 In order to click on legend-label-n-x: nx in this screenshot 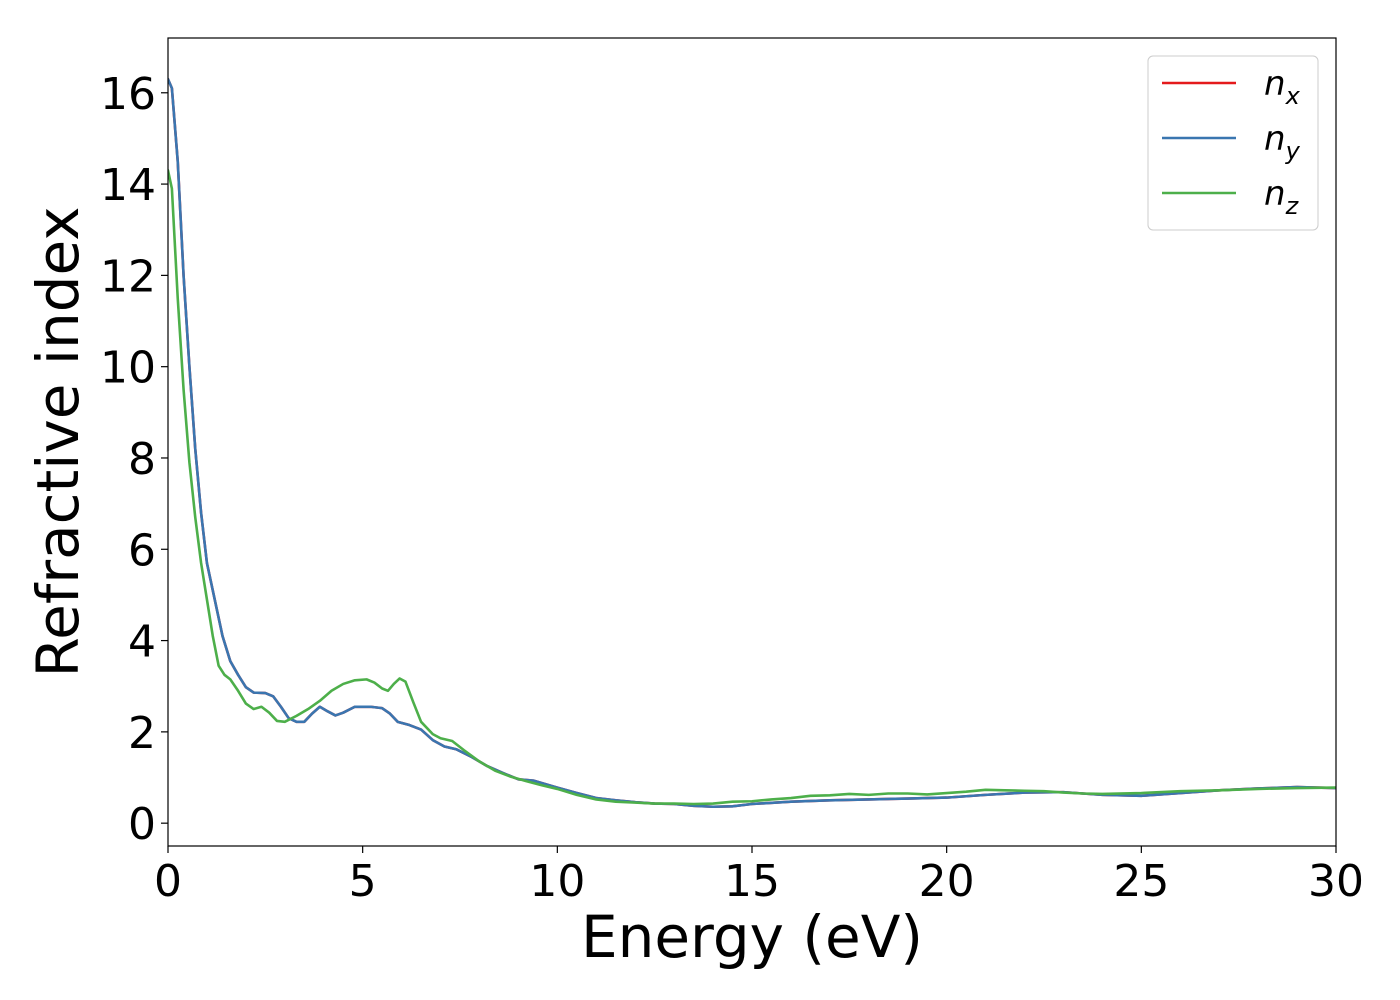, I will do `click(1282, 87)`.